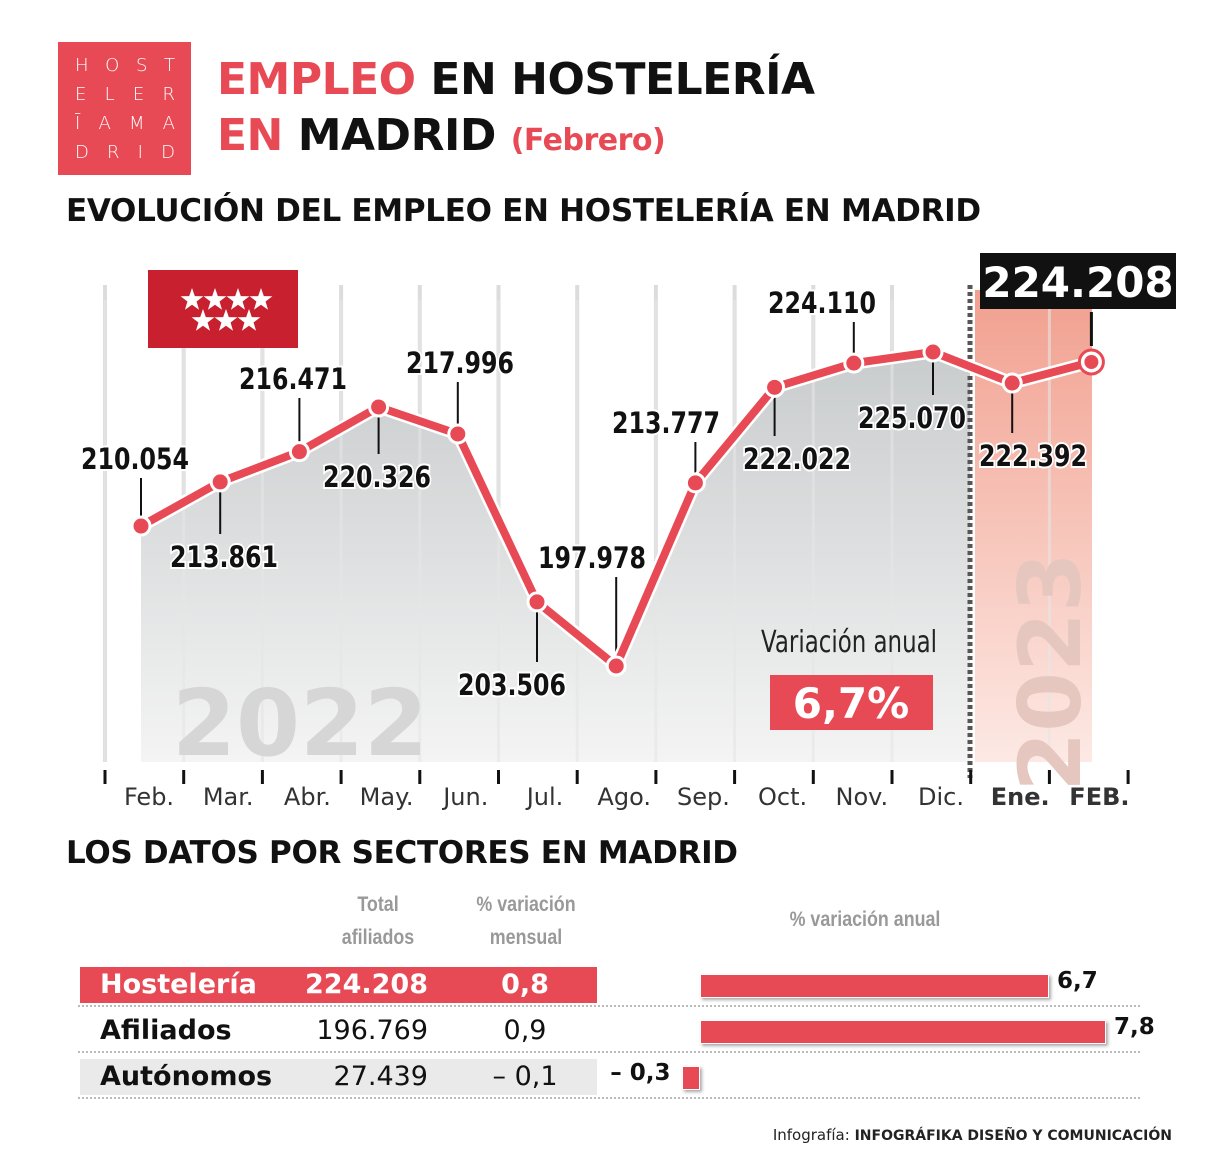 This screenshot has height=1165, width=1205. Describe the element at coordinates (366, 984) in the screenshot. I see `total-afiliados: 224.208` at that location.